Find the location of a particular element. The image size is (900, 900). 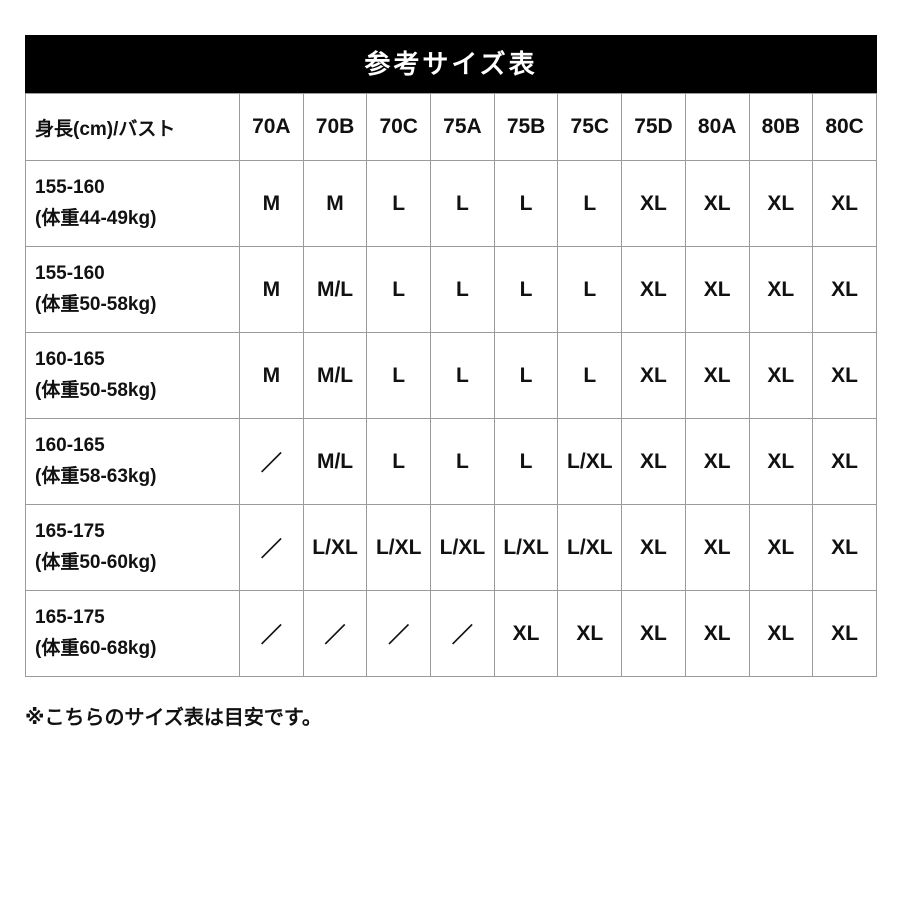

table-row: 160-165 (体重50-58kg) M M/L L L L L XL XL XL XL is located at coordinates (451, 375).